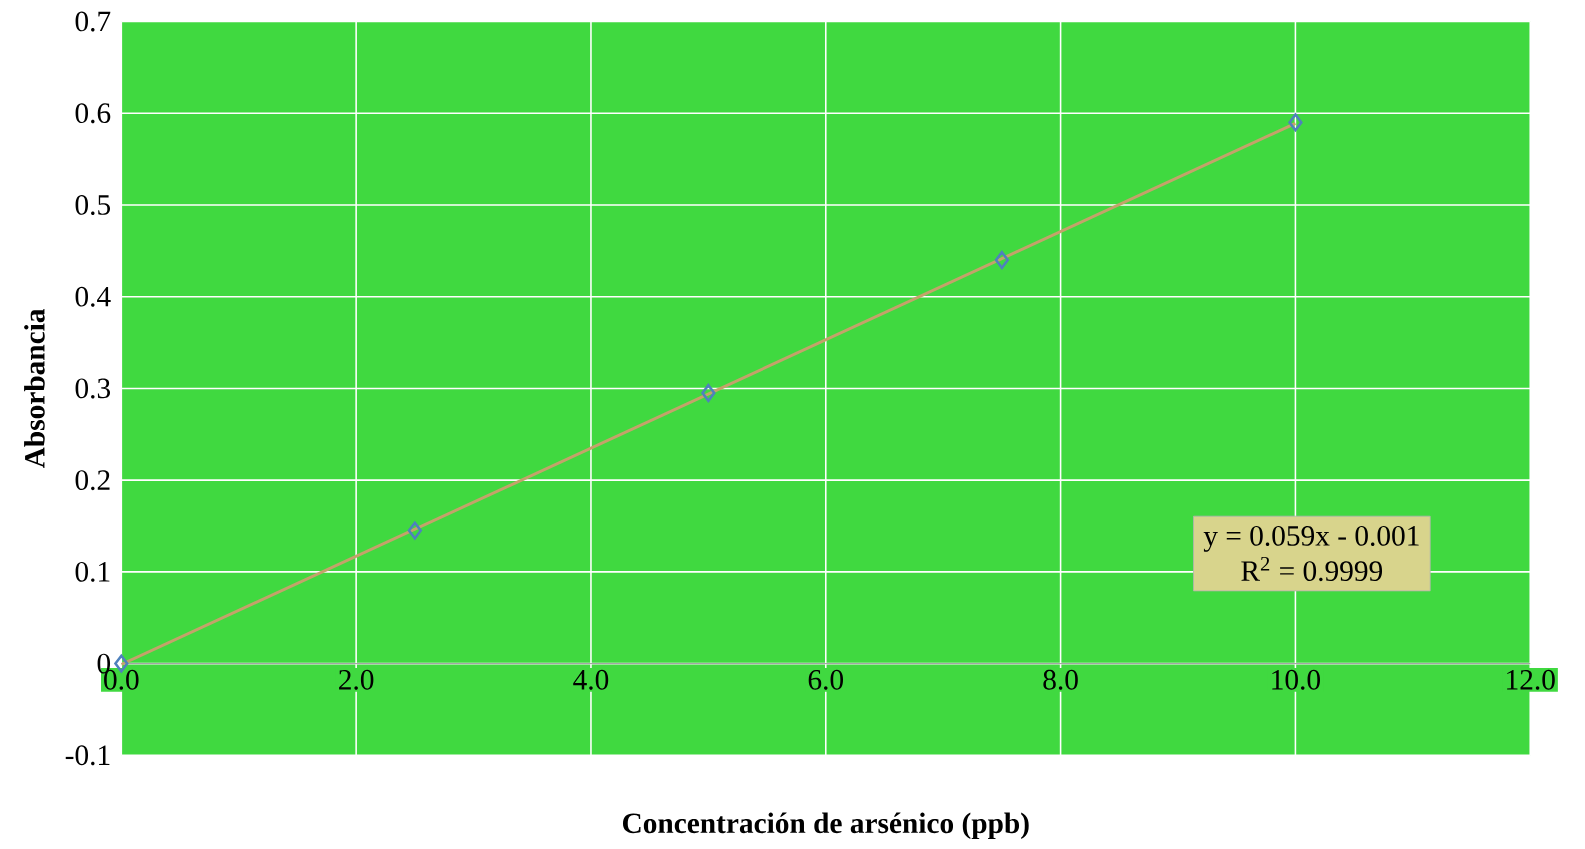 The image size is (1585, 849). What do you see at coordinates (1311, 538) in the screenshot?
I see `annotation: y = 0.059x - 0.001` at bounding box center [1311, 538].